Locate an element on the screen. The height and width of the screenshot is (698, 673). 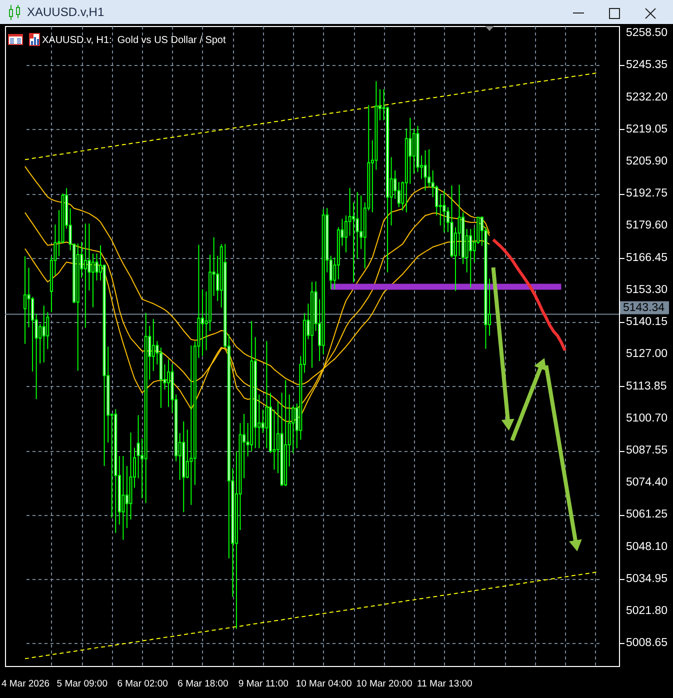
x-tick-label: 10 Mar 04:00 is located at coordinates (324, 684).